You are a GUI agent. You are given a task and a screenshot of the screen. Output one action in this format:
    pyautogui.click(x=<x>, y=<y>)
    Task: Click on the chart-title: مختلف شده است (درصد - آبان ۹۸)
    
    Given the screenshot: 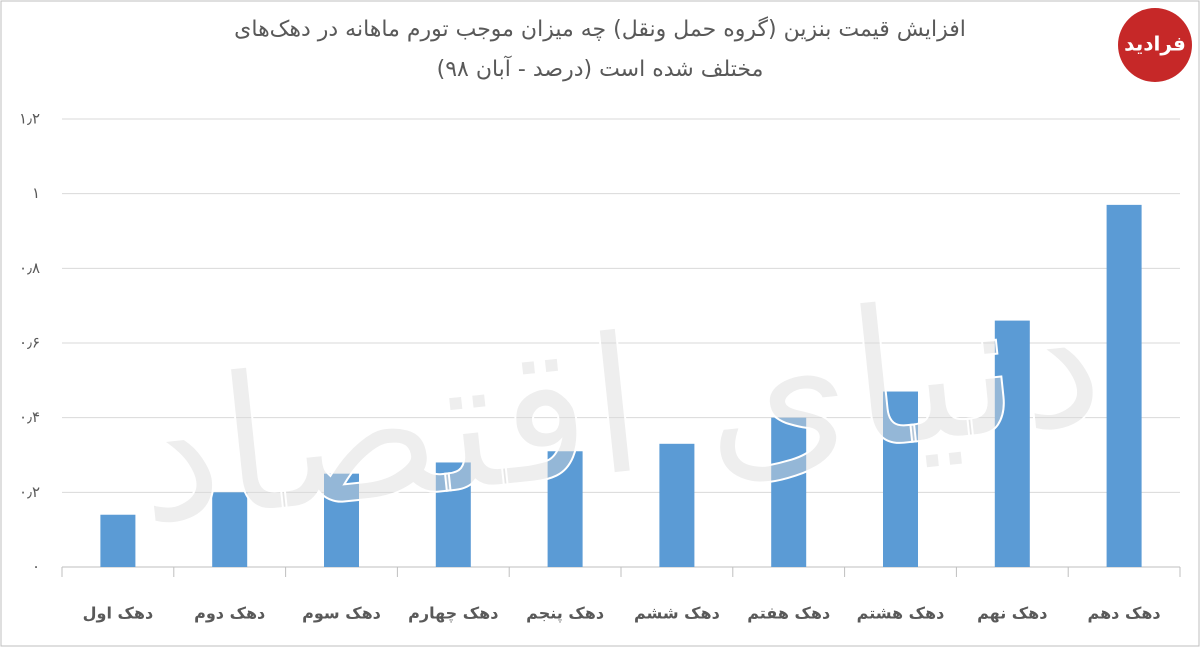 What is the action you would take?
    pyautogui.click(x=600, y=68)
    